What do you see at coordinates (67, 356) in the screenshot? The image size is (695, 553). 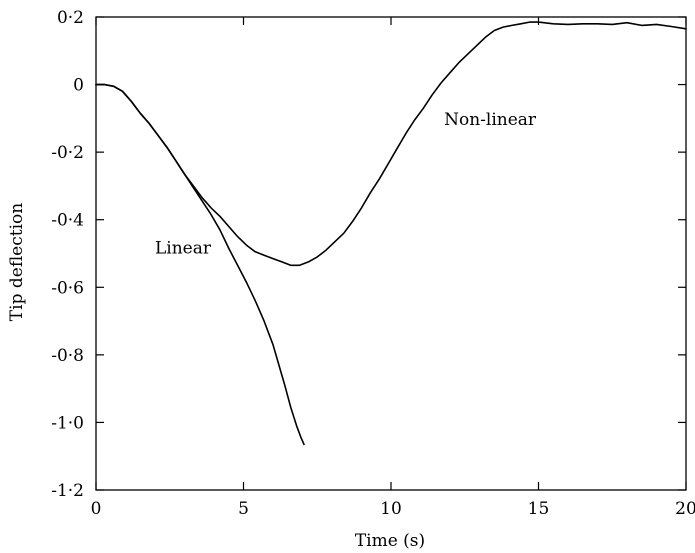 I see `y-tick-label: -0·8` at bounding box center [67, 356].